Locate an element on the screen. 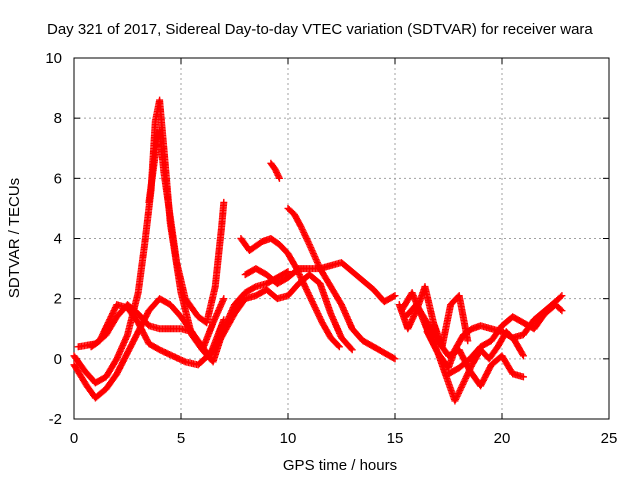  x-tick-label: 10 is located at coordinates (288, 438).